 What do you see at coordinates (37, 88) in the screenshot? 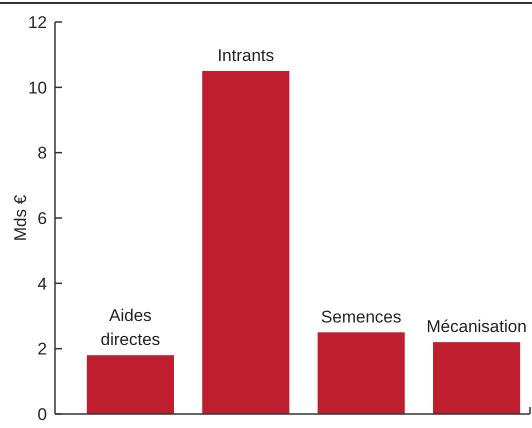
I see `y-tick-label: 10` at bounding box center [37, 88].